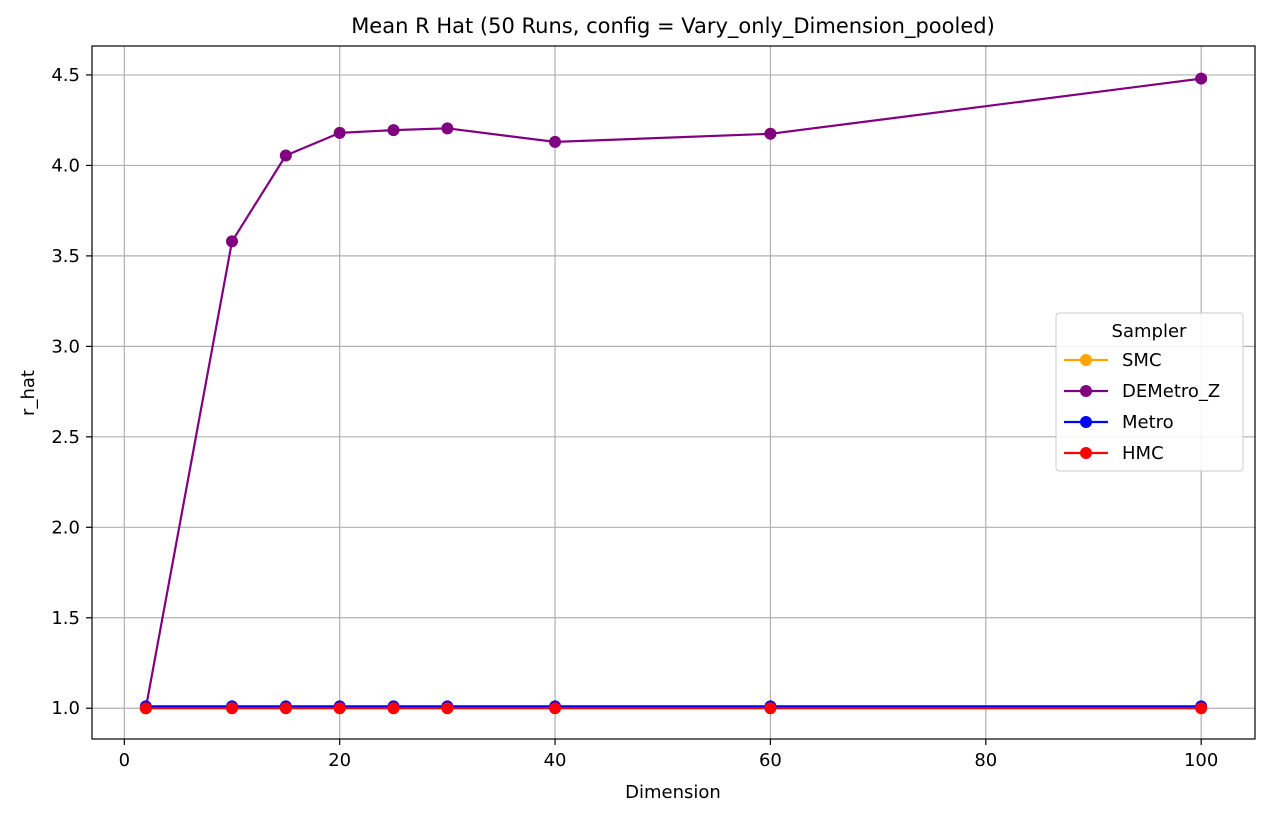  Describe the element at coordinates (65, 256) in the screenshot. I see `y-tick-label: 3.5` at that location.